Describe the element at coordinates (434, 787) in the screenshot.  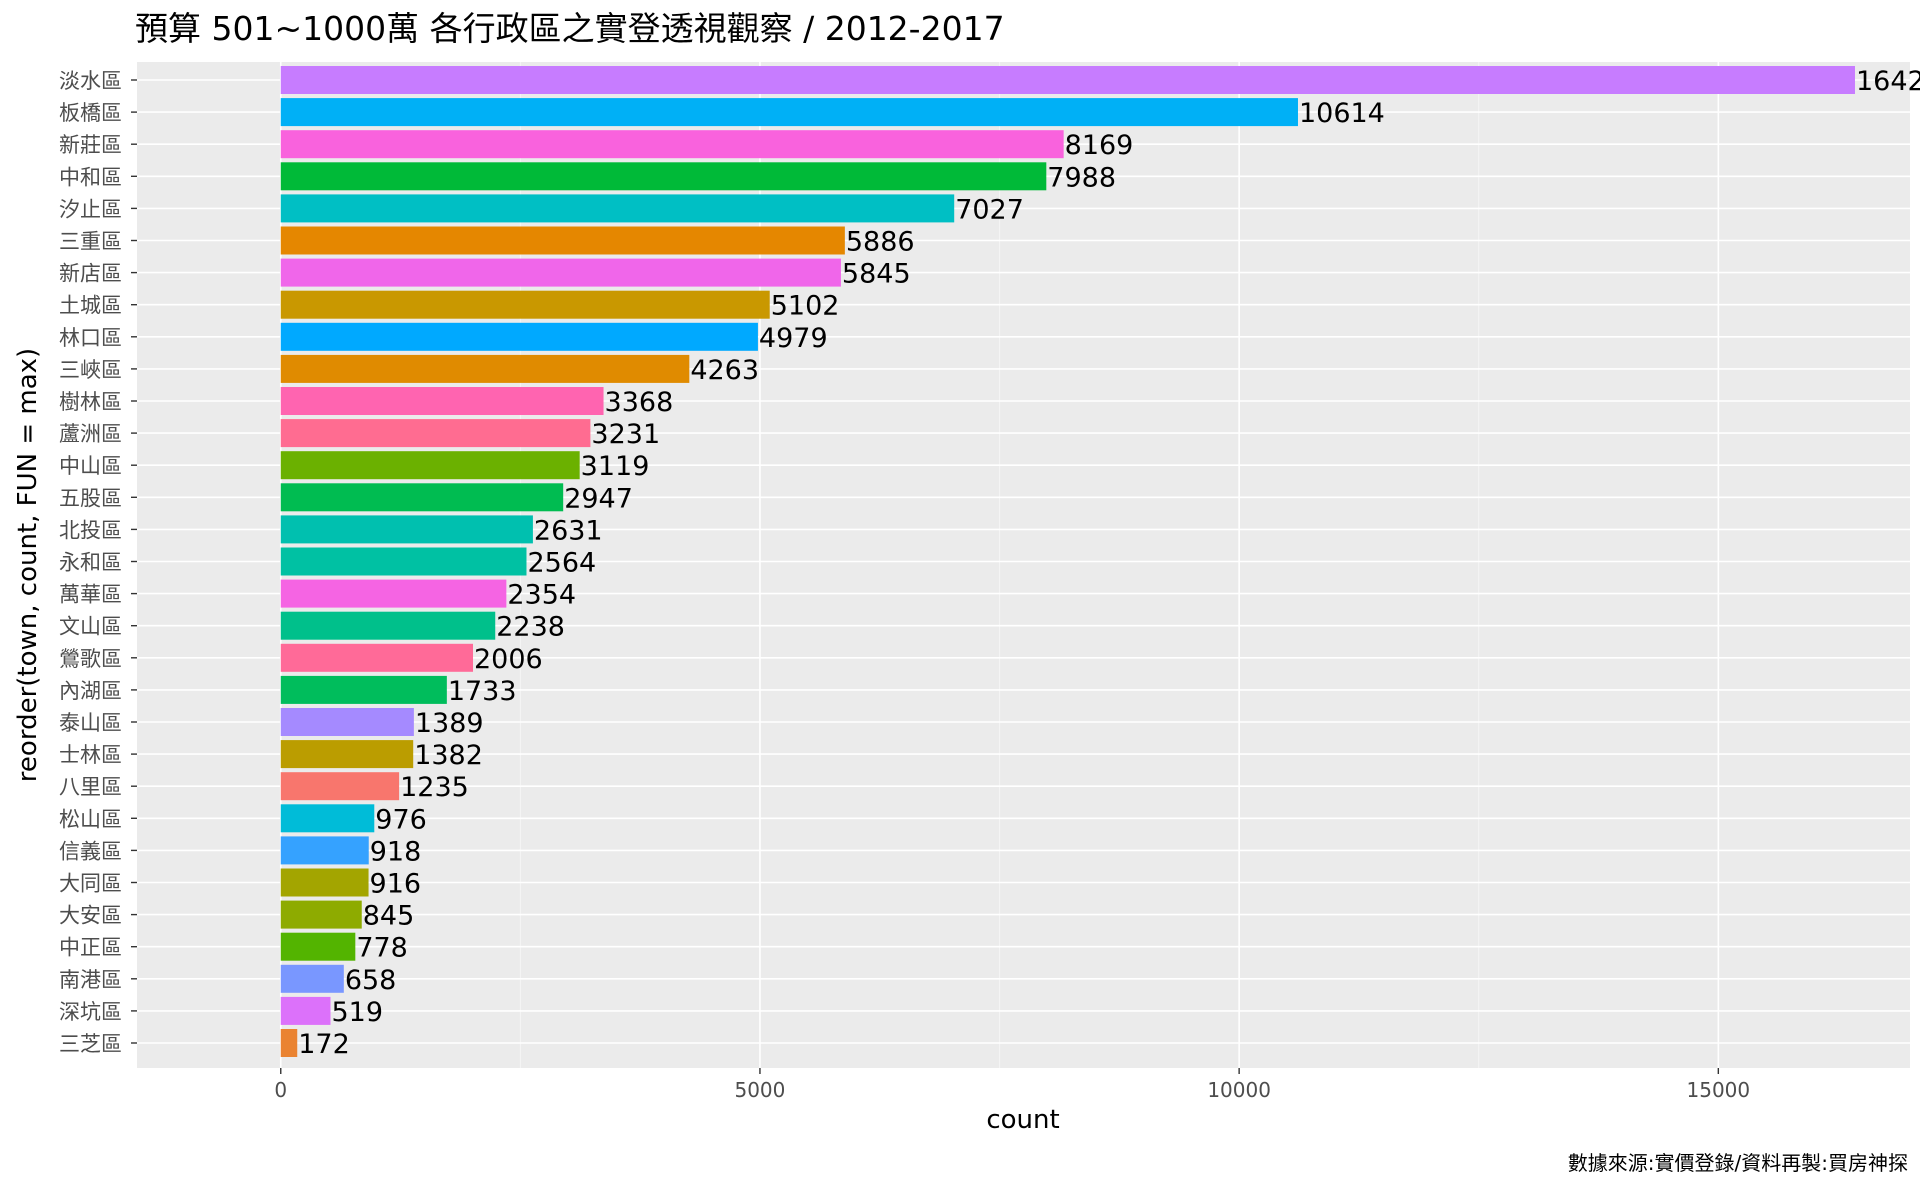
I see `data-label: 1235` at that location.